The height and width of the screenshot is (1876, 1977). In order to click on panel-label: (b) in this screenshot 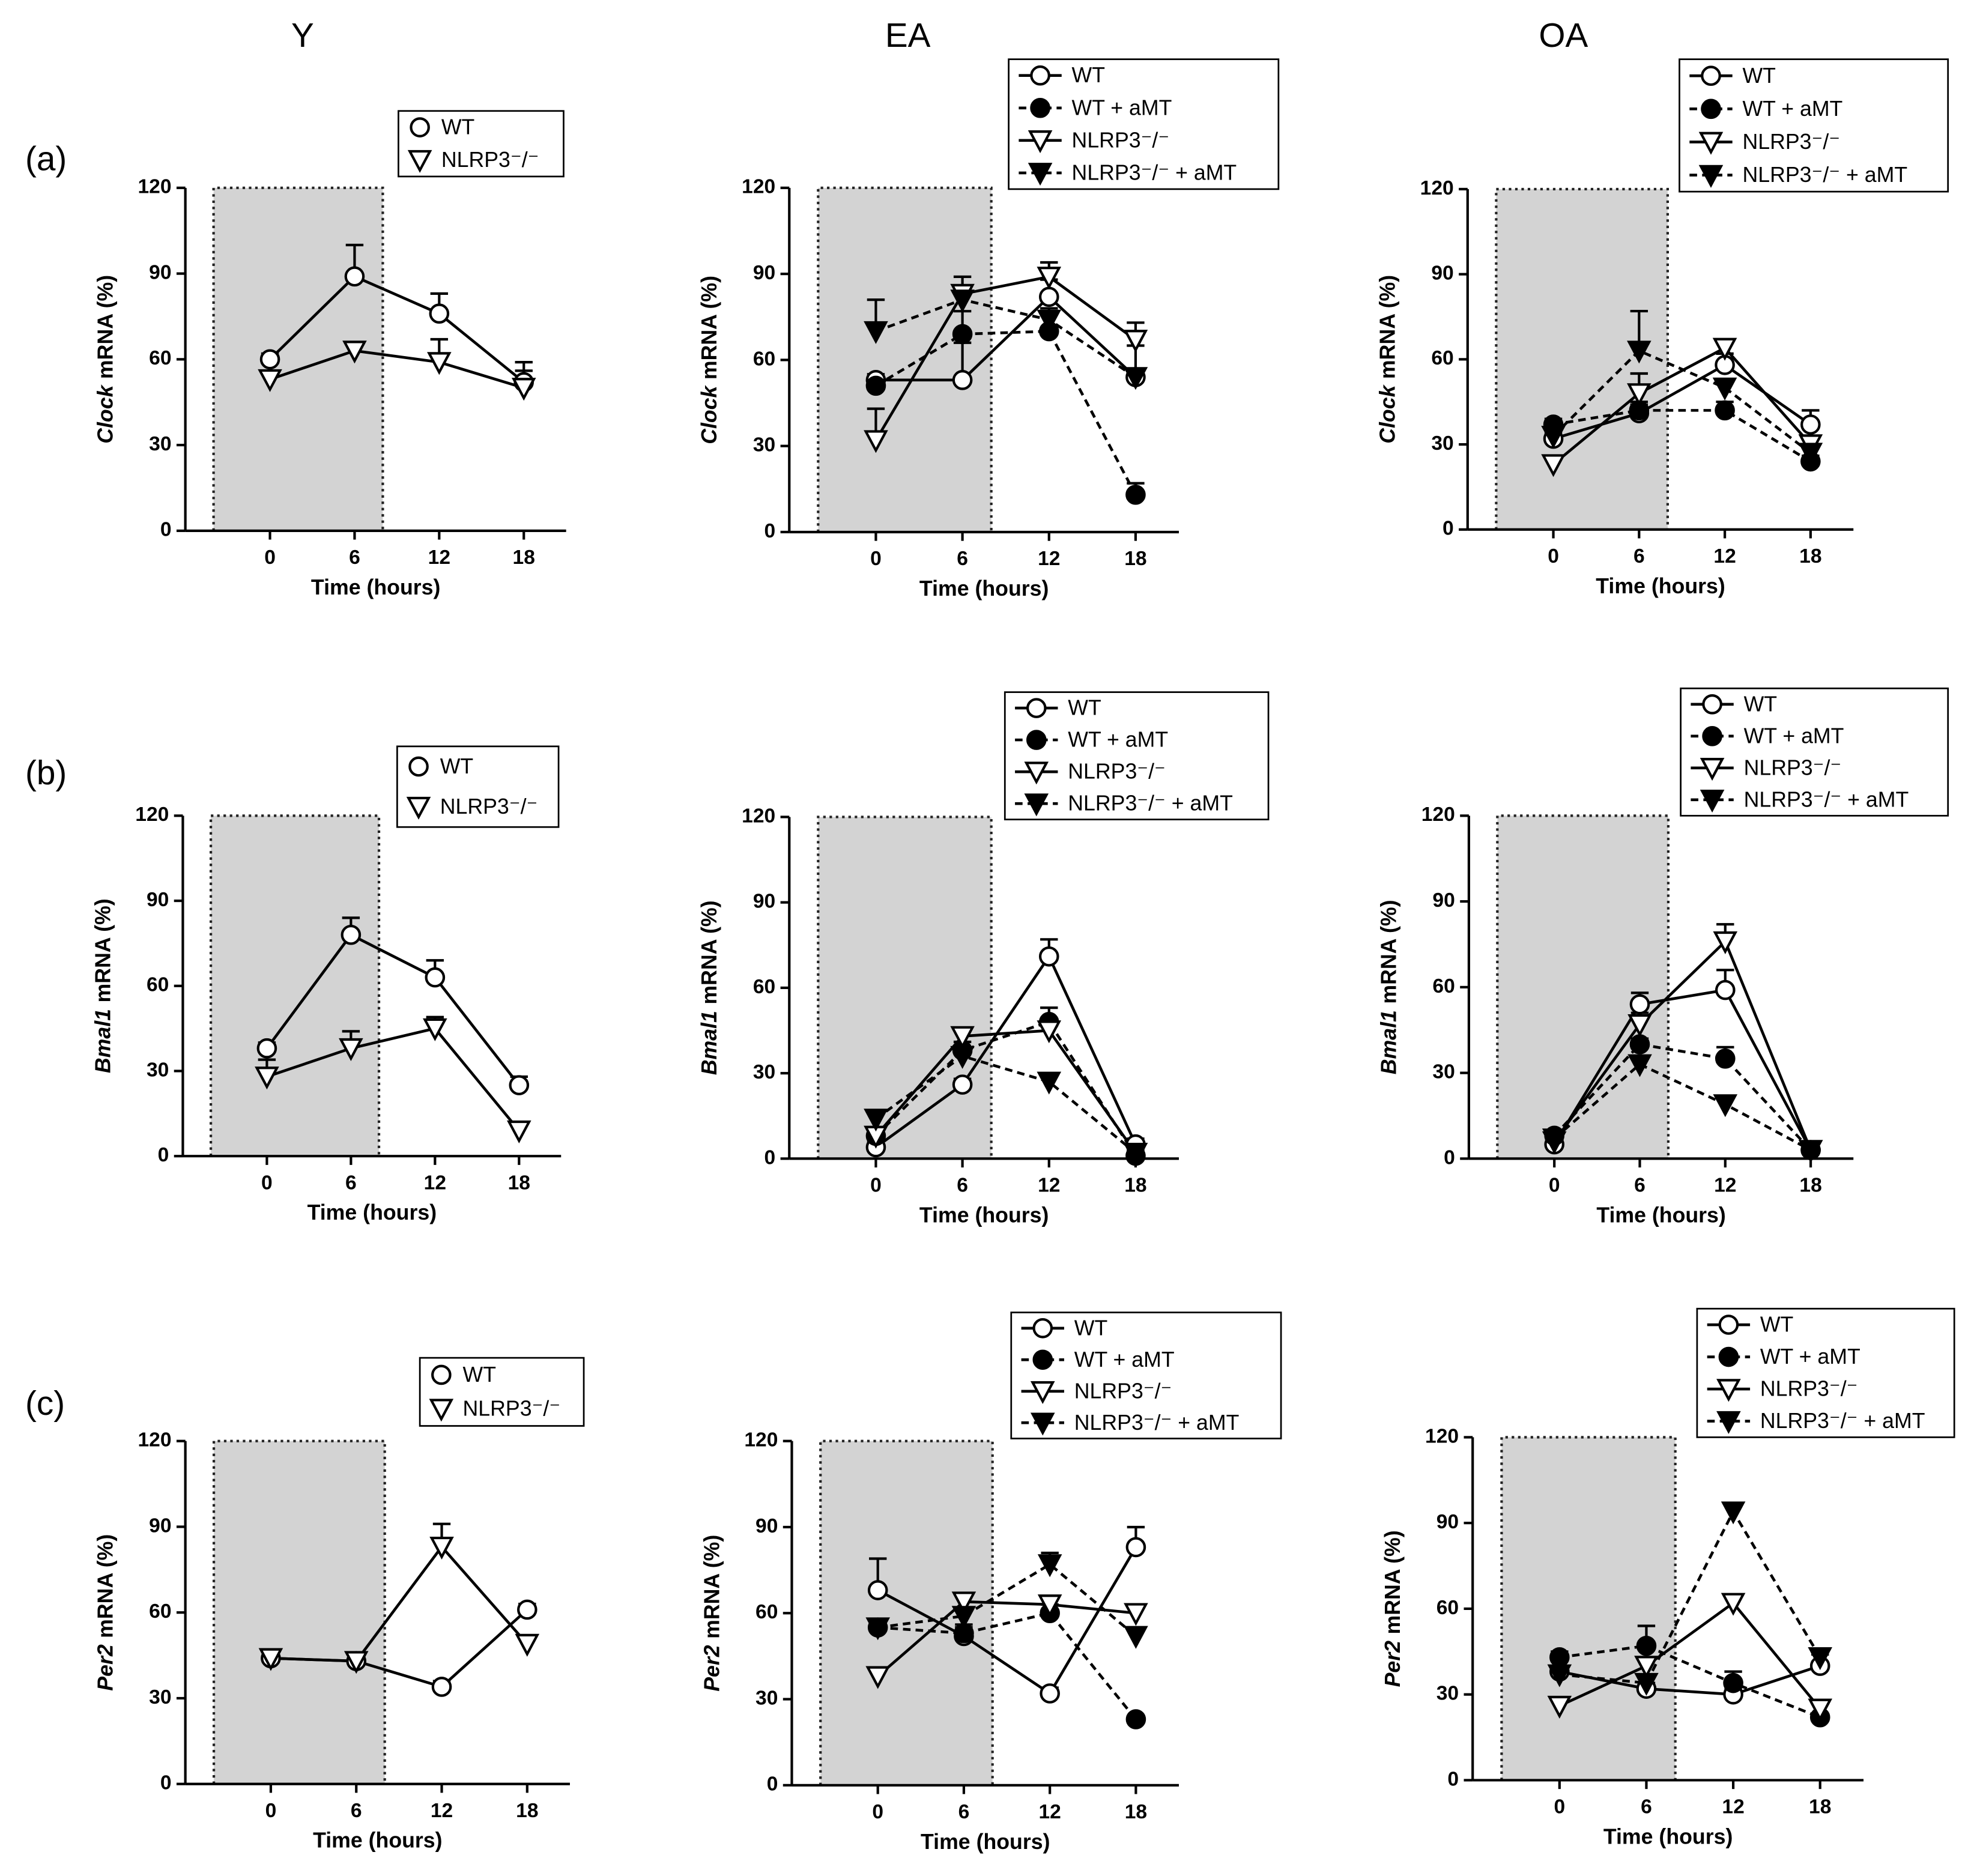, I will do `click(46, 773)`.